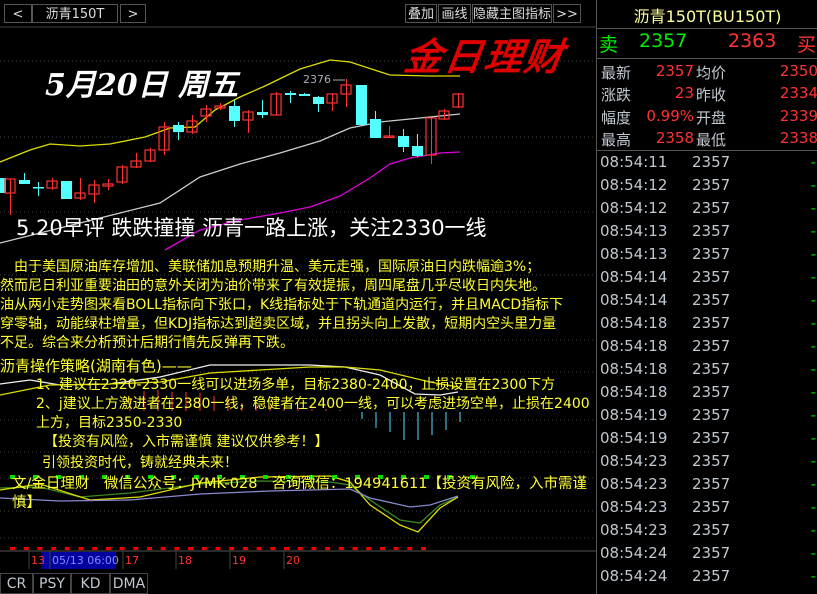  What do you see at coordinates (609, 45) in the screenshot?
I see `sell-label: 卖` at bounding box center [609, 45].